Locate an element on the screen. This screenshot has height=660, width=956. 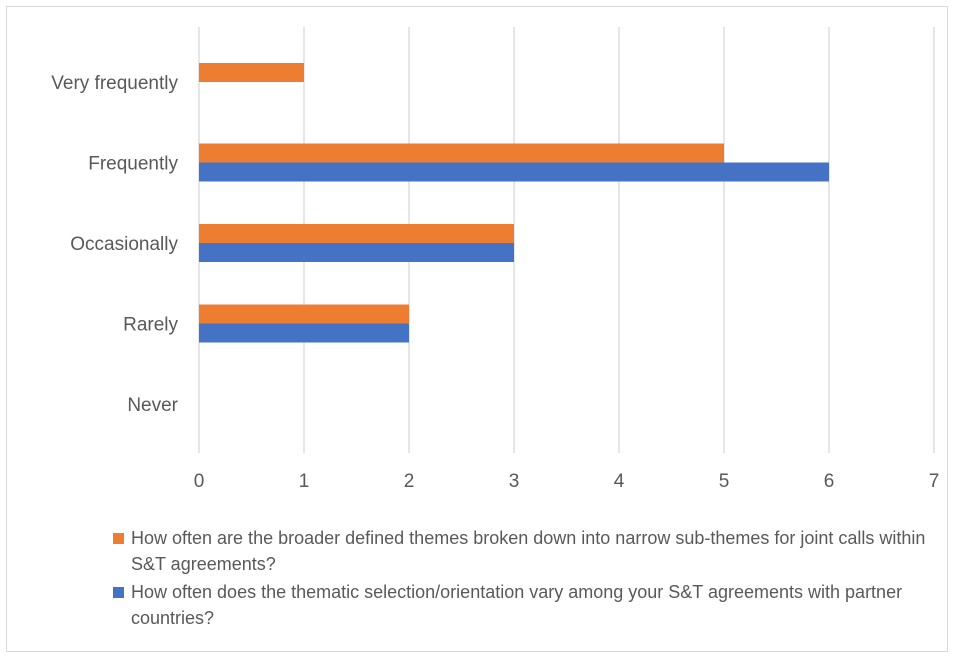
legend-swatch-orange is located at coordinates (118, 538).